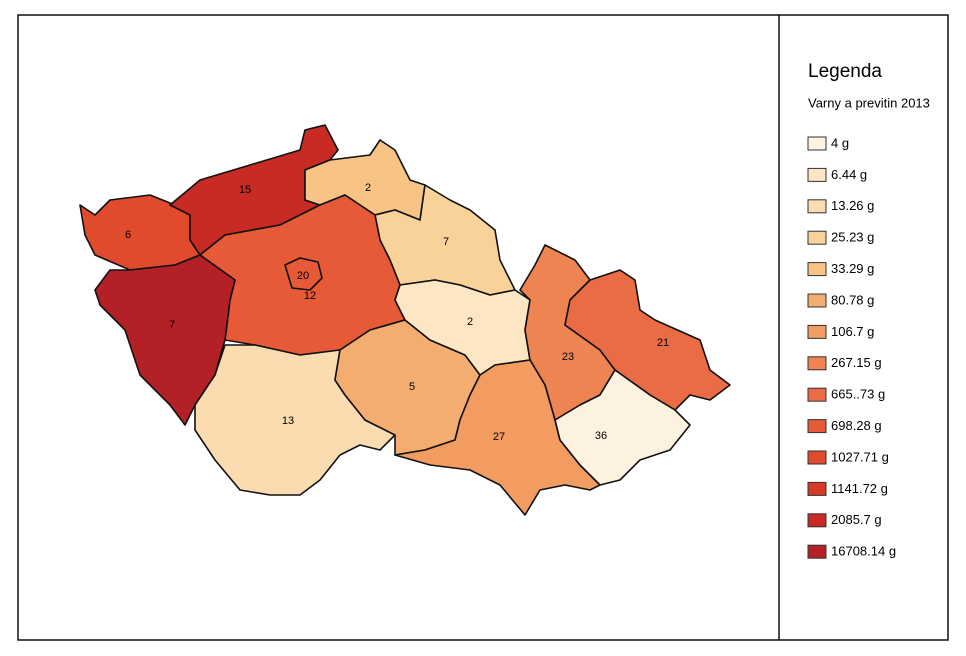 The image size is (966, 656). Describe the element at coordinates (860, 456) in the screenshot. I see `legend-label: 1027.71 g` at that location.